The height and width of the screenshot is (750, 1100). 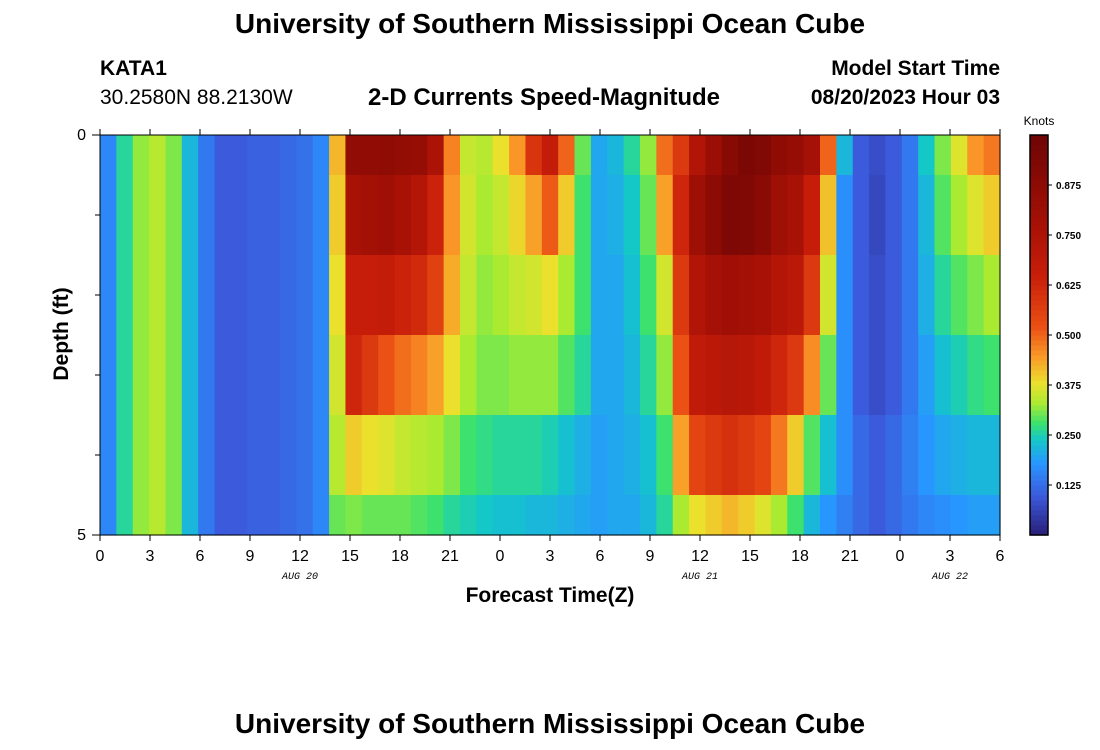 I want to click on colorbar-label: Knots, so click(x=1039, y=121).